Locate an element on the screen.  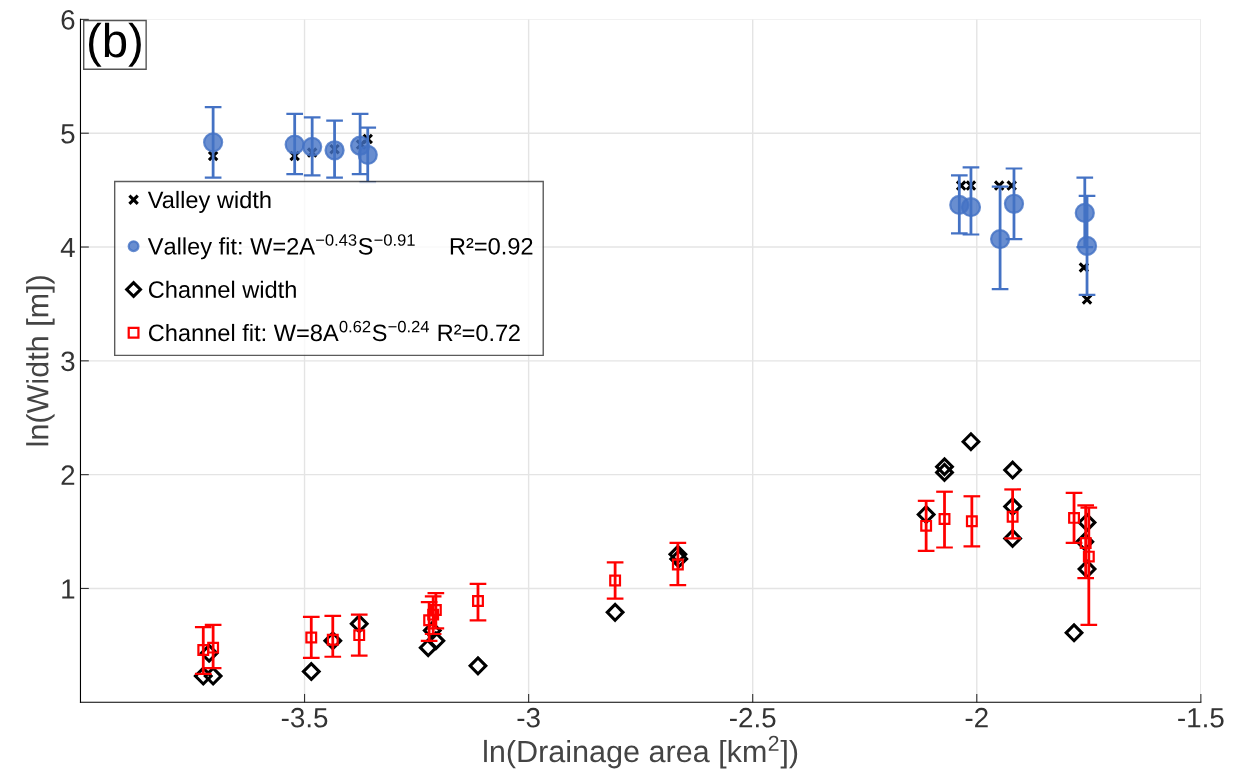
x-axis-title: ln(Drainage area [km$^{2}$]) is located at coordinates (641, 752).